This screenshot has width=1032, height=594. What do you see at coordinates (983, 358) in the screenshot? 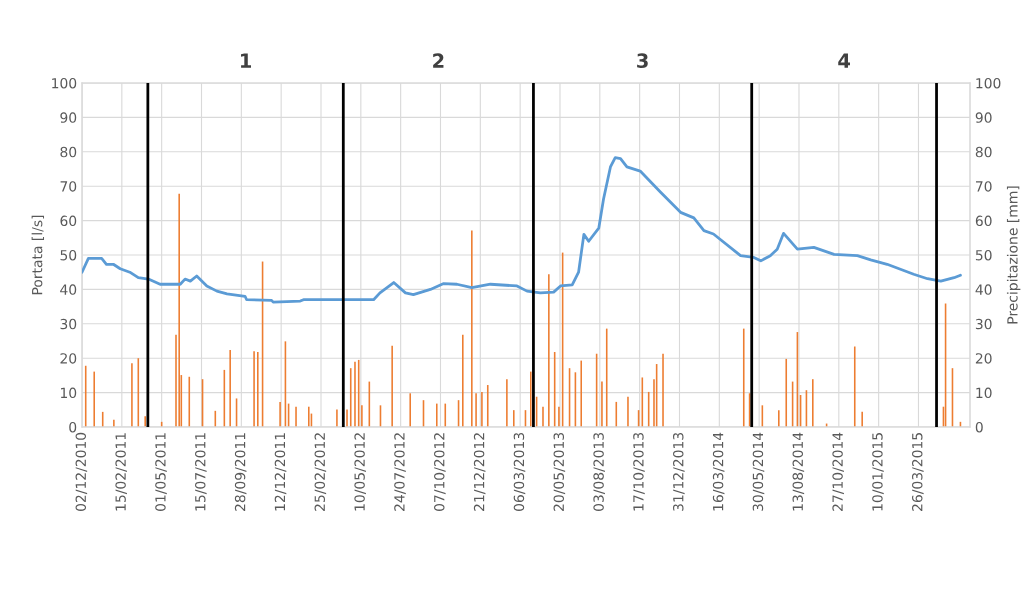
I see `y2-tick-label: 20` at bounding box center [983, 358].